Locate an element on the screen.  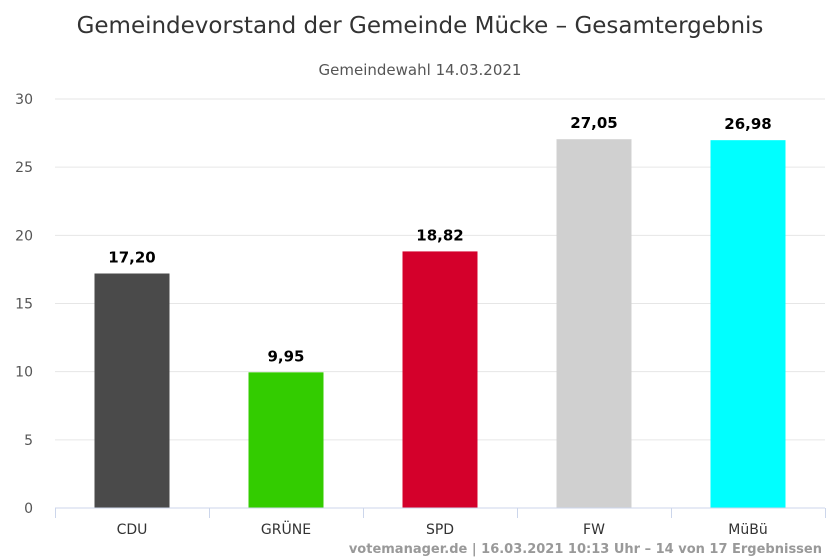
bar-fw is located at coordinates (594, 324).